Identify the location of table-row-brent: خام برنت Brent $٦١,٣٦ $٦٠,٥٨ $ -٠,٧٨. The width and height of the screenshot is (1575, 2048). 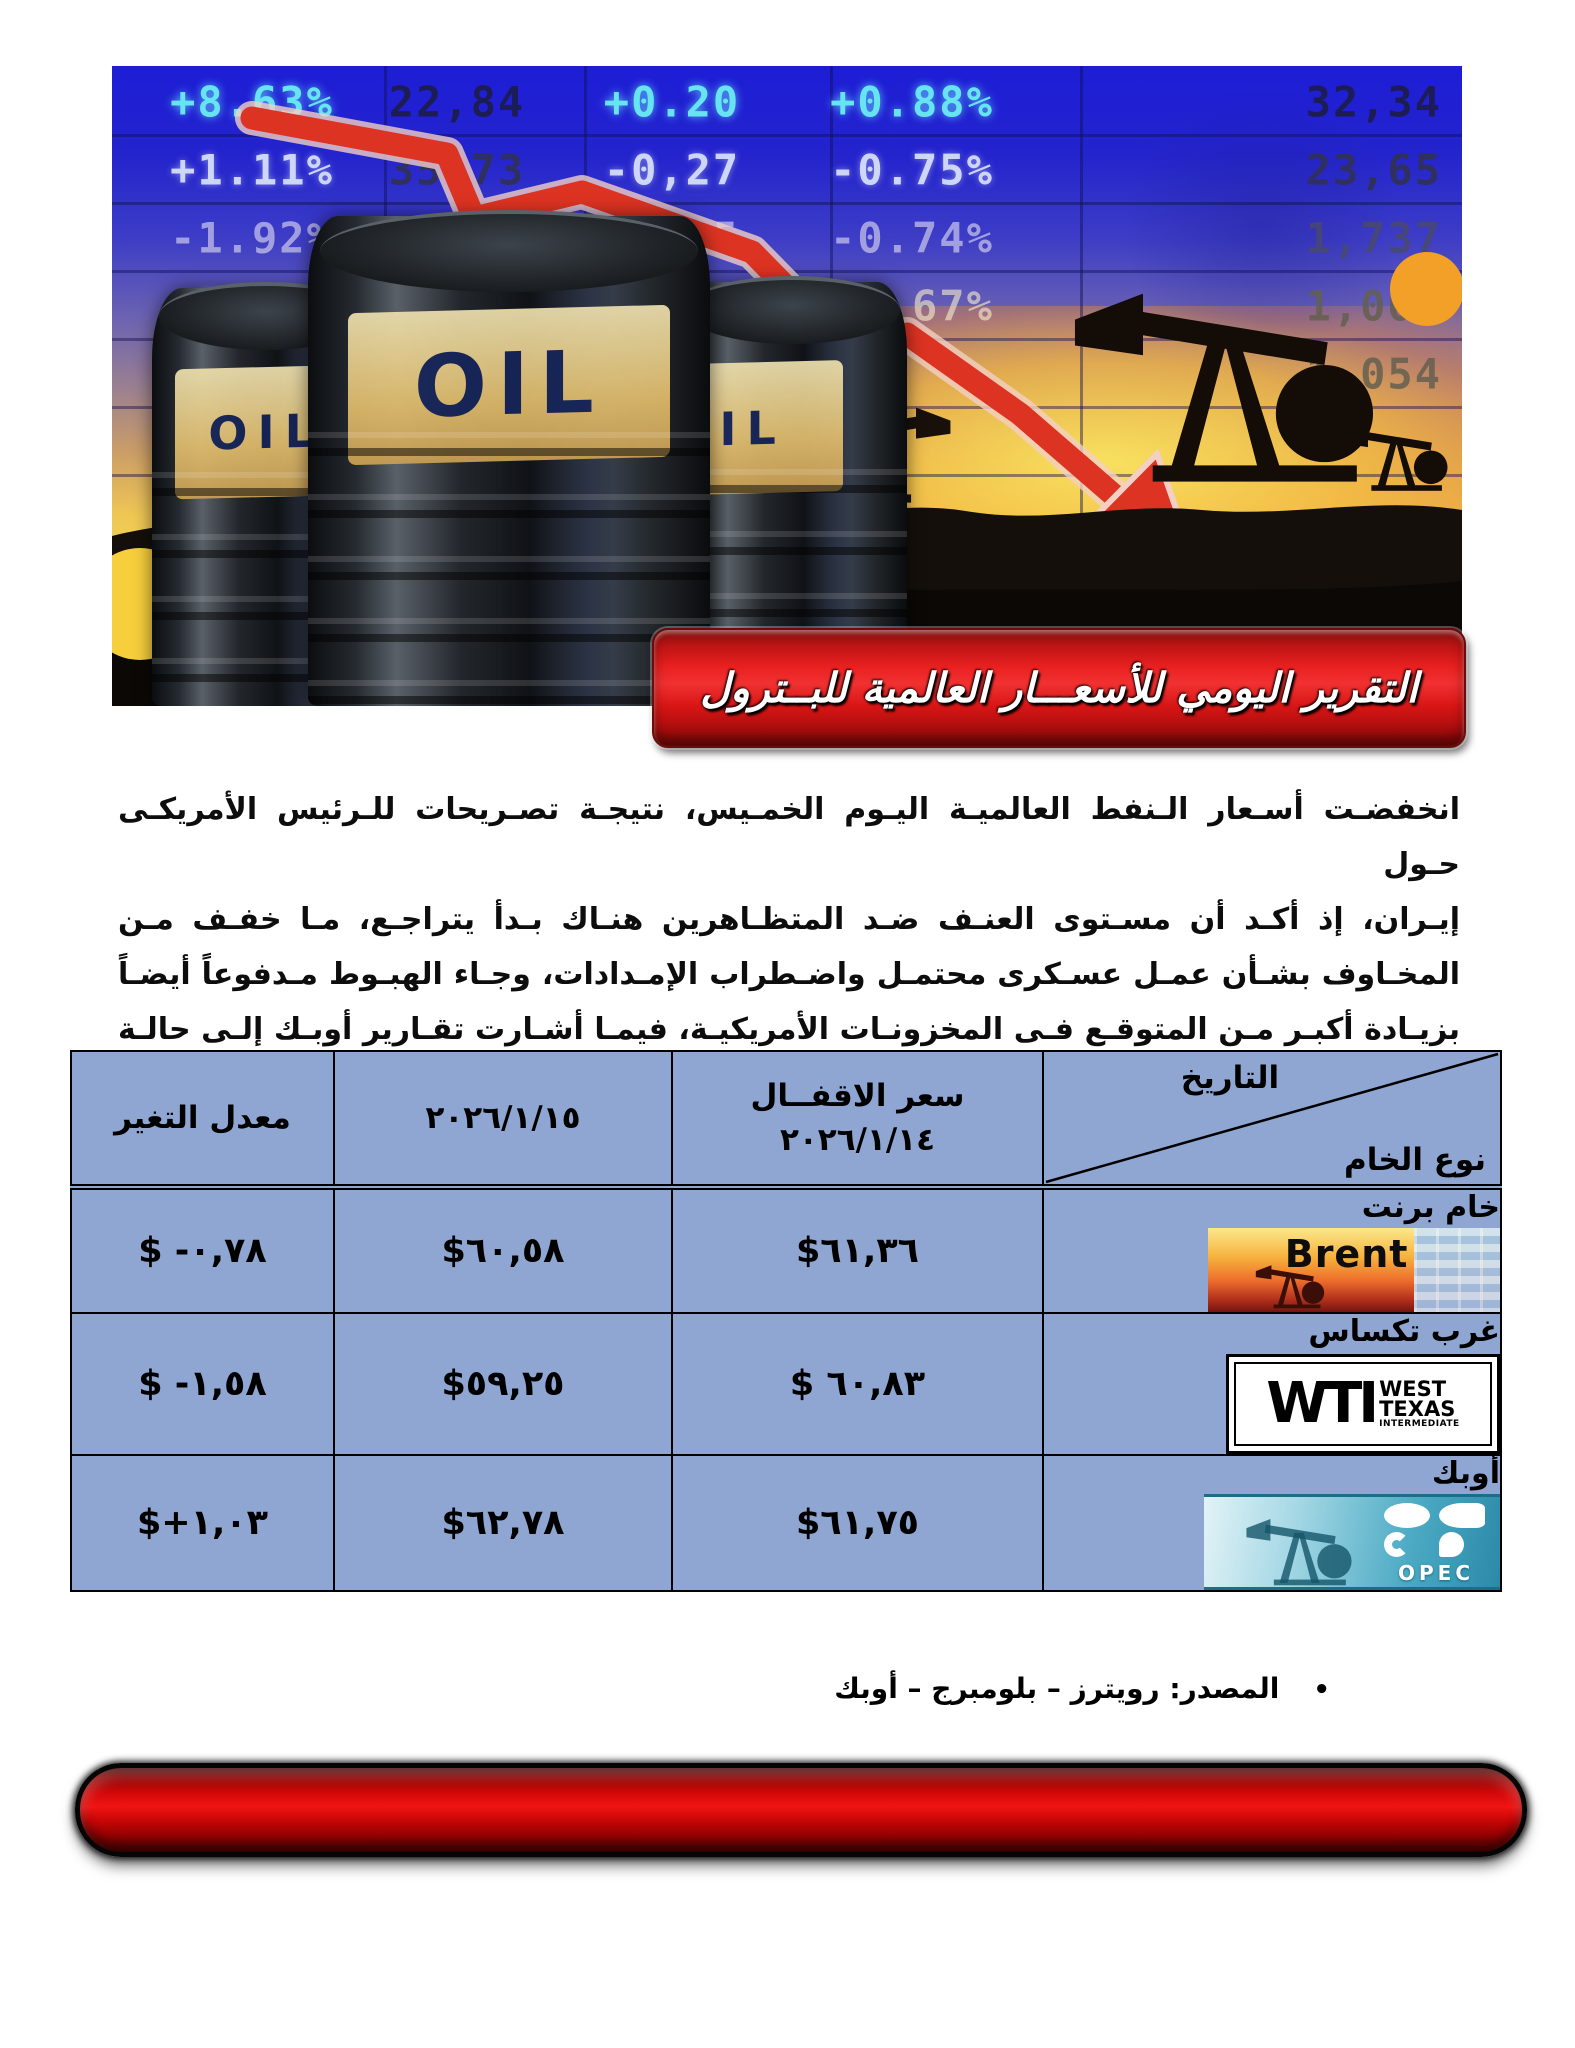
(786, 1250).